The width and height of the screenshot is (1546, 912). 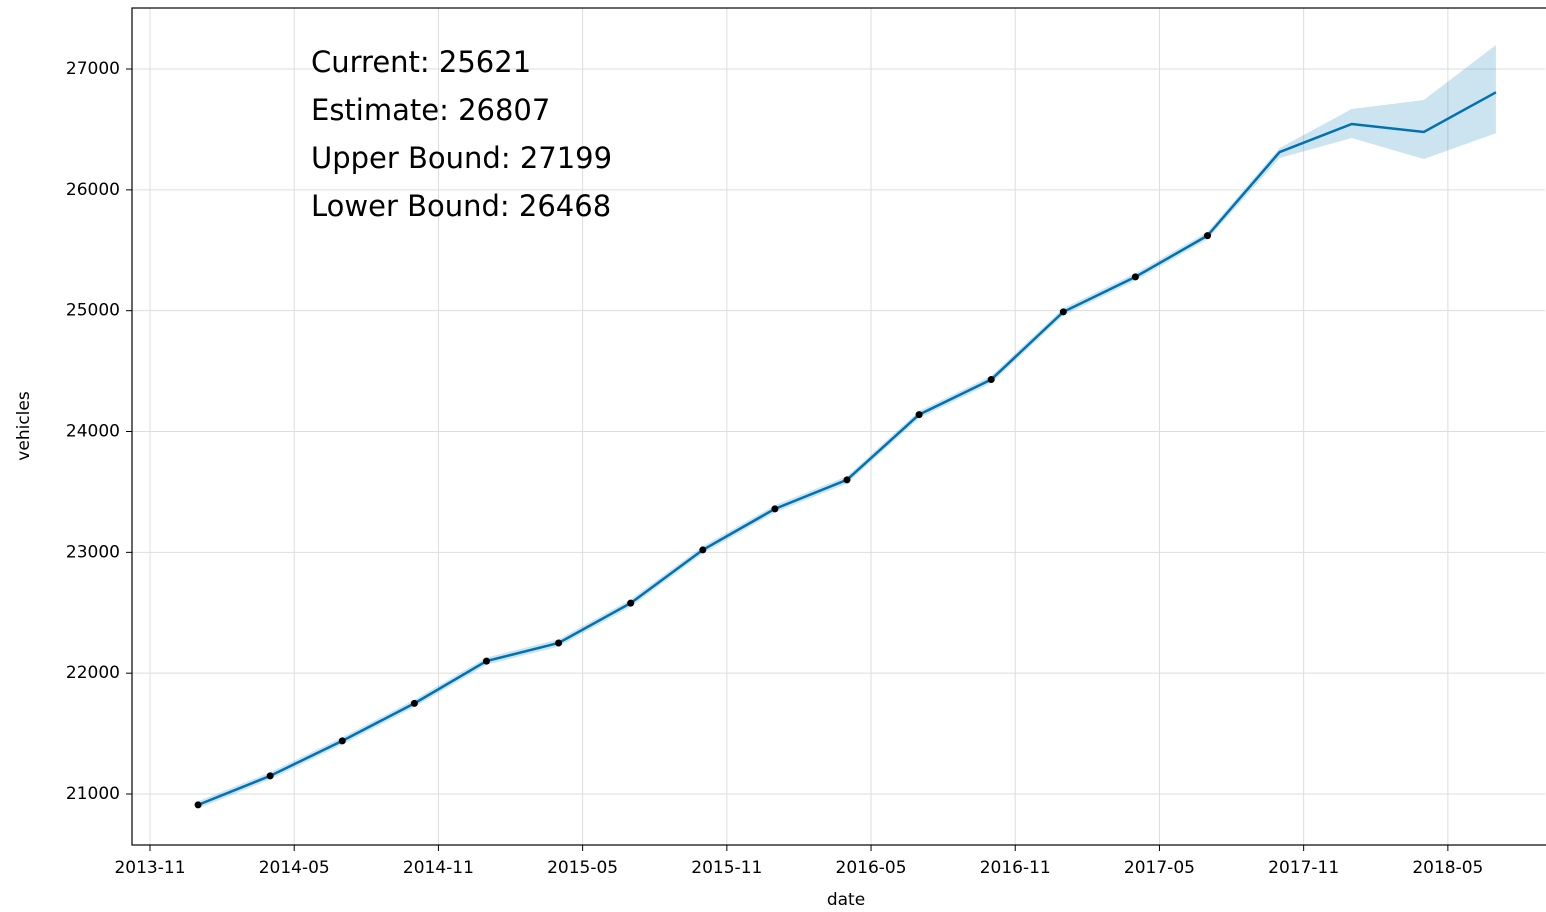 I want to click on x-tick-label: 2015-11, so click(x=726, y=868).